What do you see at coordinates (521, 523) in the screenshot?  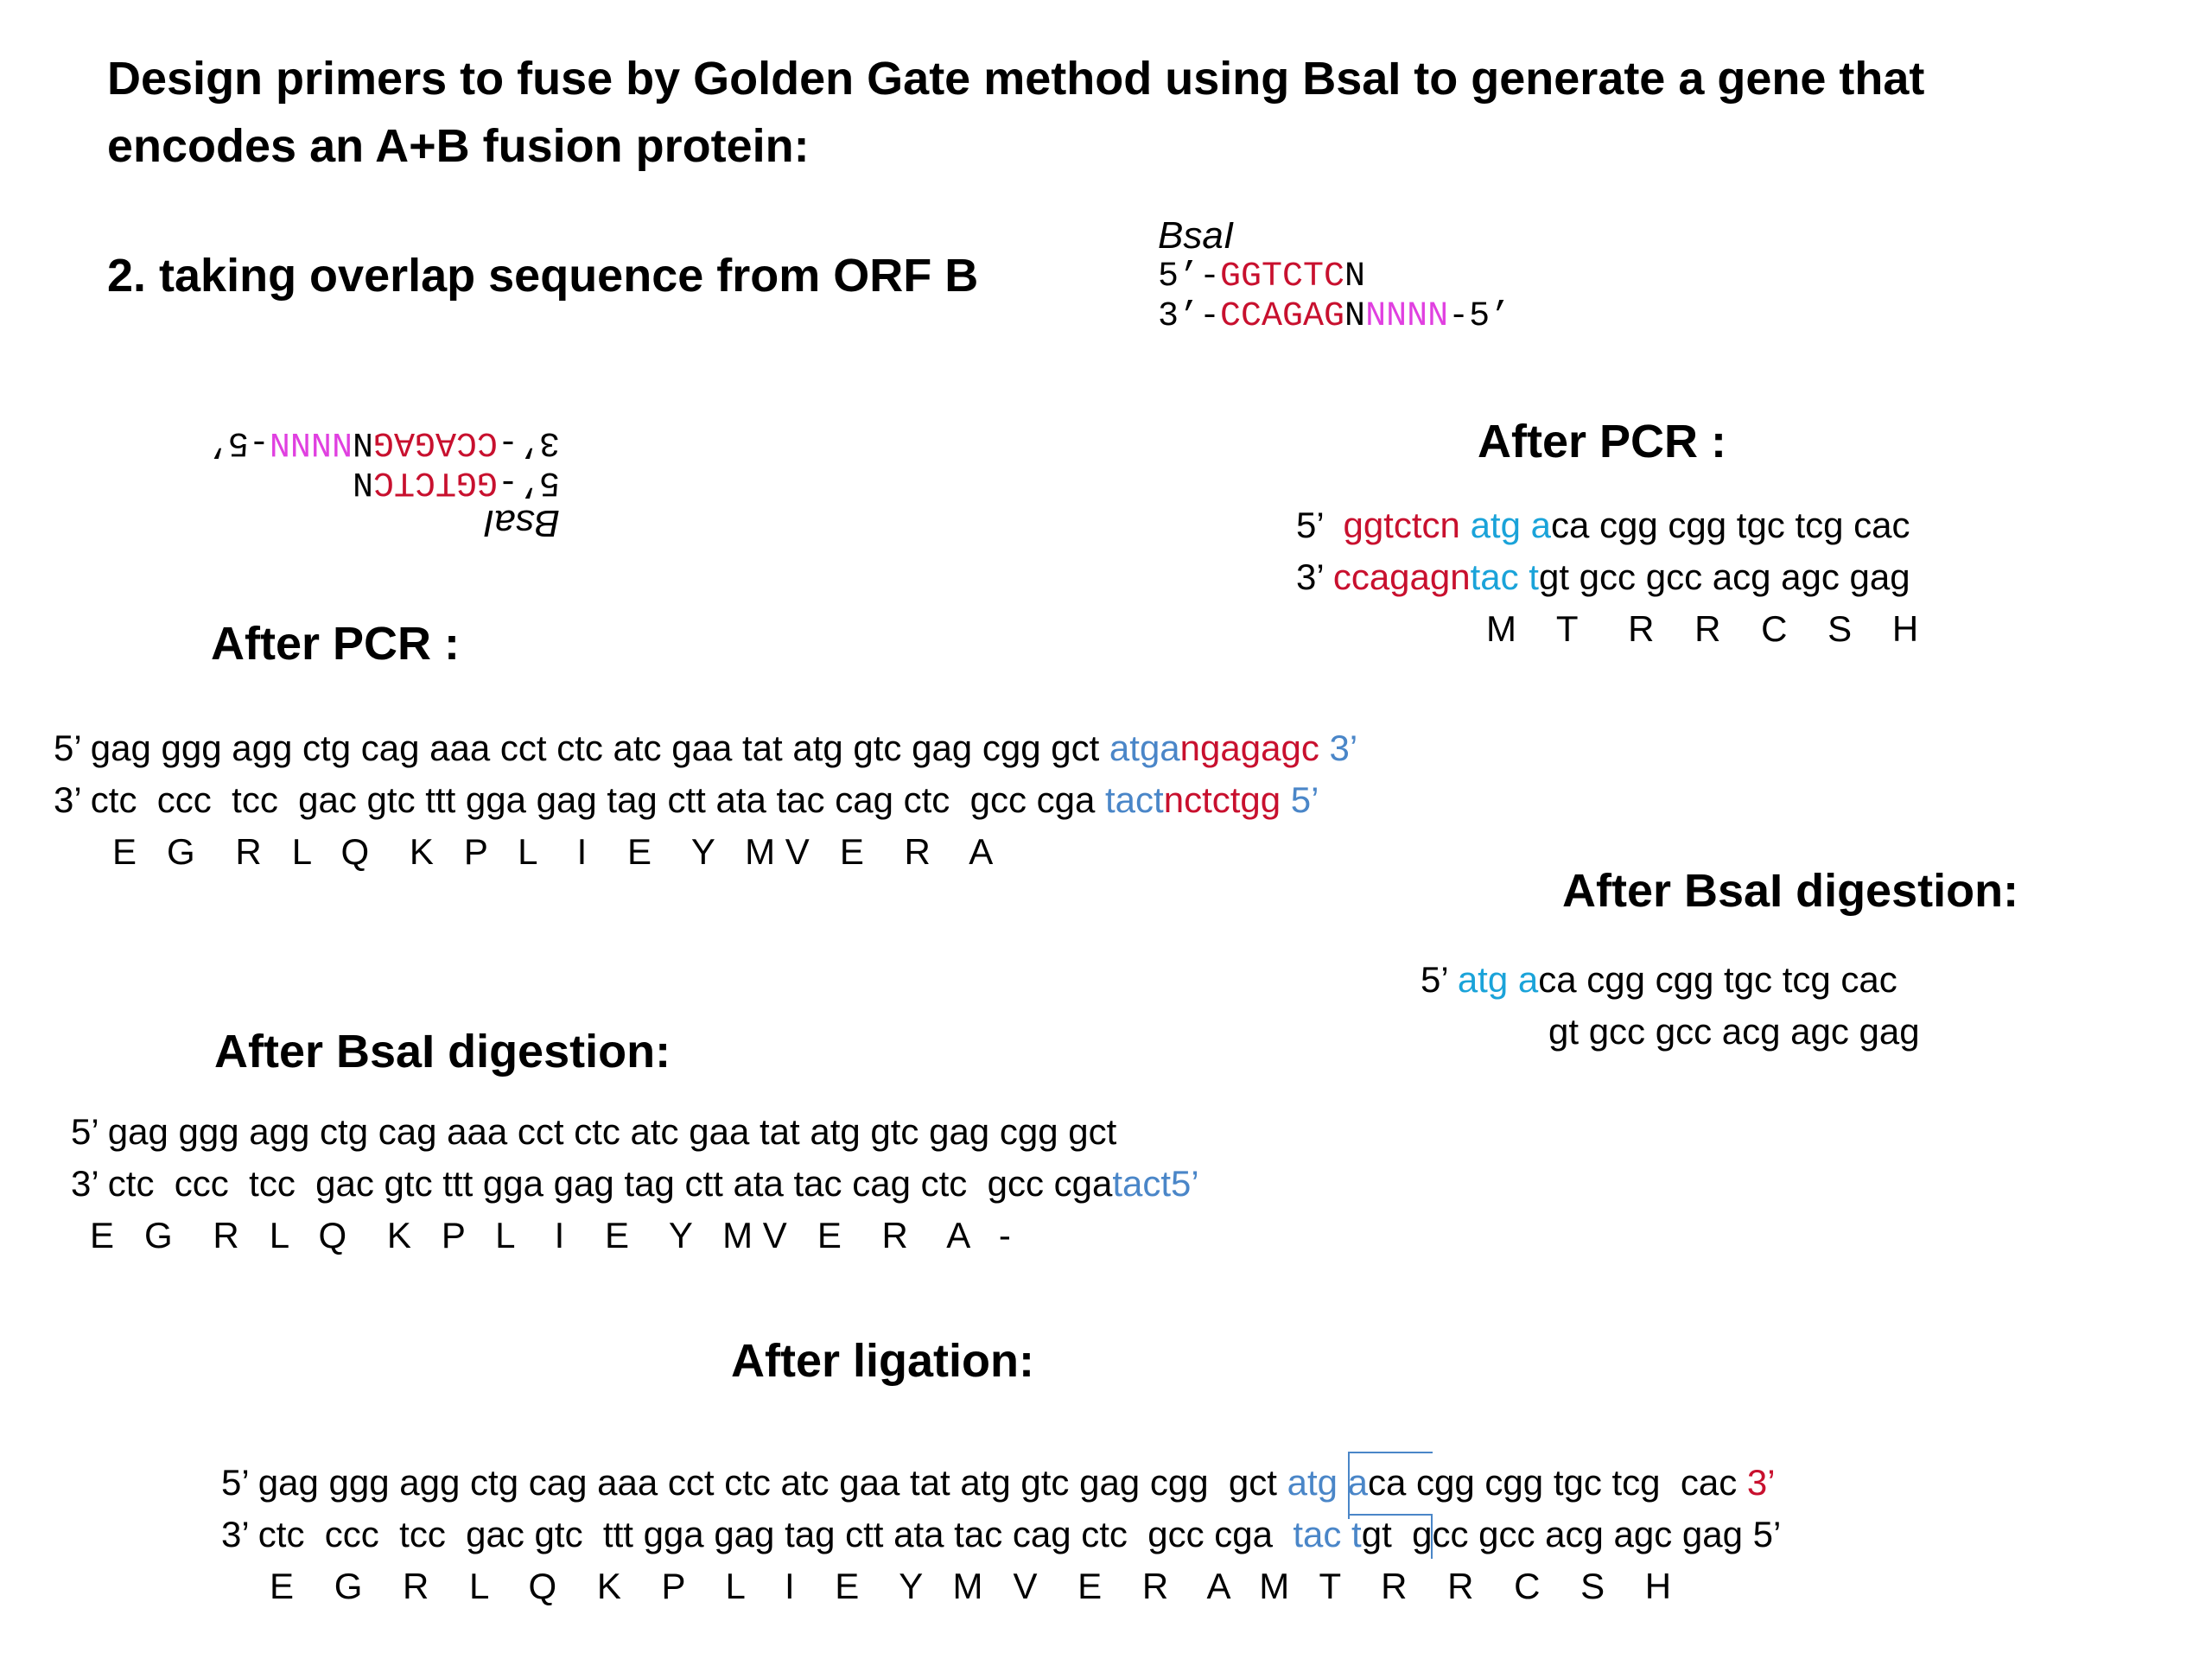 I see `bsai-site-name-flipped: BsaI` at bounding box center [521, 523].